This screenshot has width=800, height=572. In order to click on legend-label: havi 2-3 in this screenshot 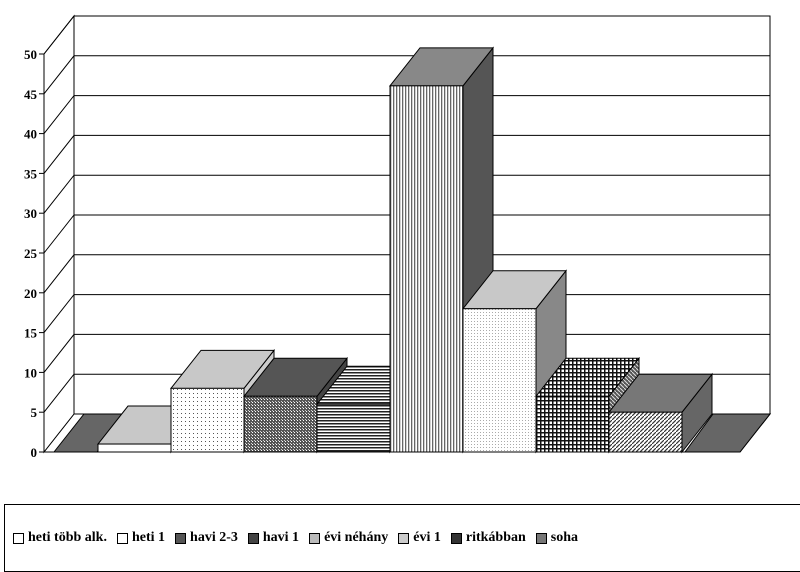, I will do `click(214, 537)`.